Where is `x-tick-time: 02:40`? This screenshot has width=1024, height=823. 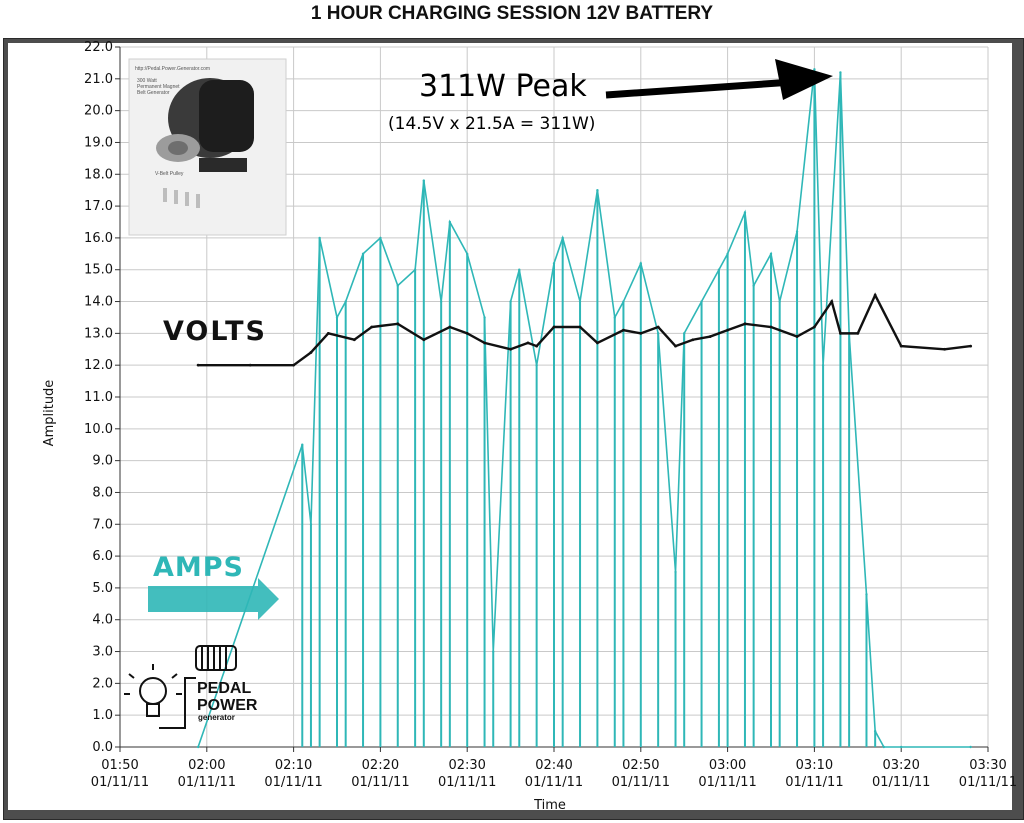
x-tick-time: 02:40 is located at coordinates (553, 765).